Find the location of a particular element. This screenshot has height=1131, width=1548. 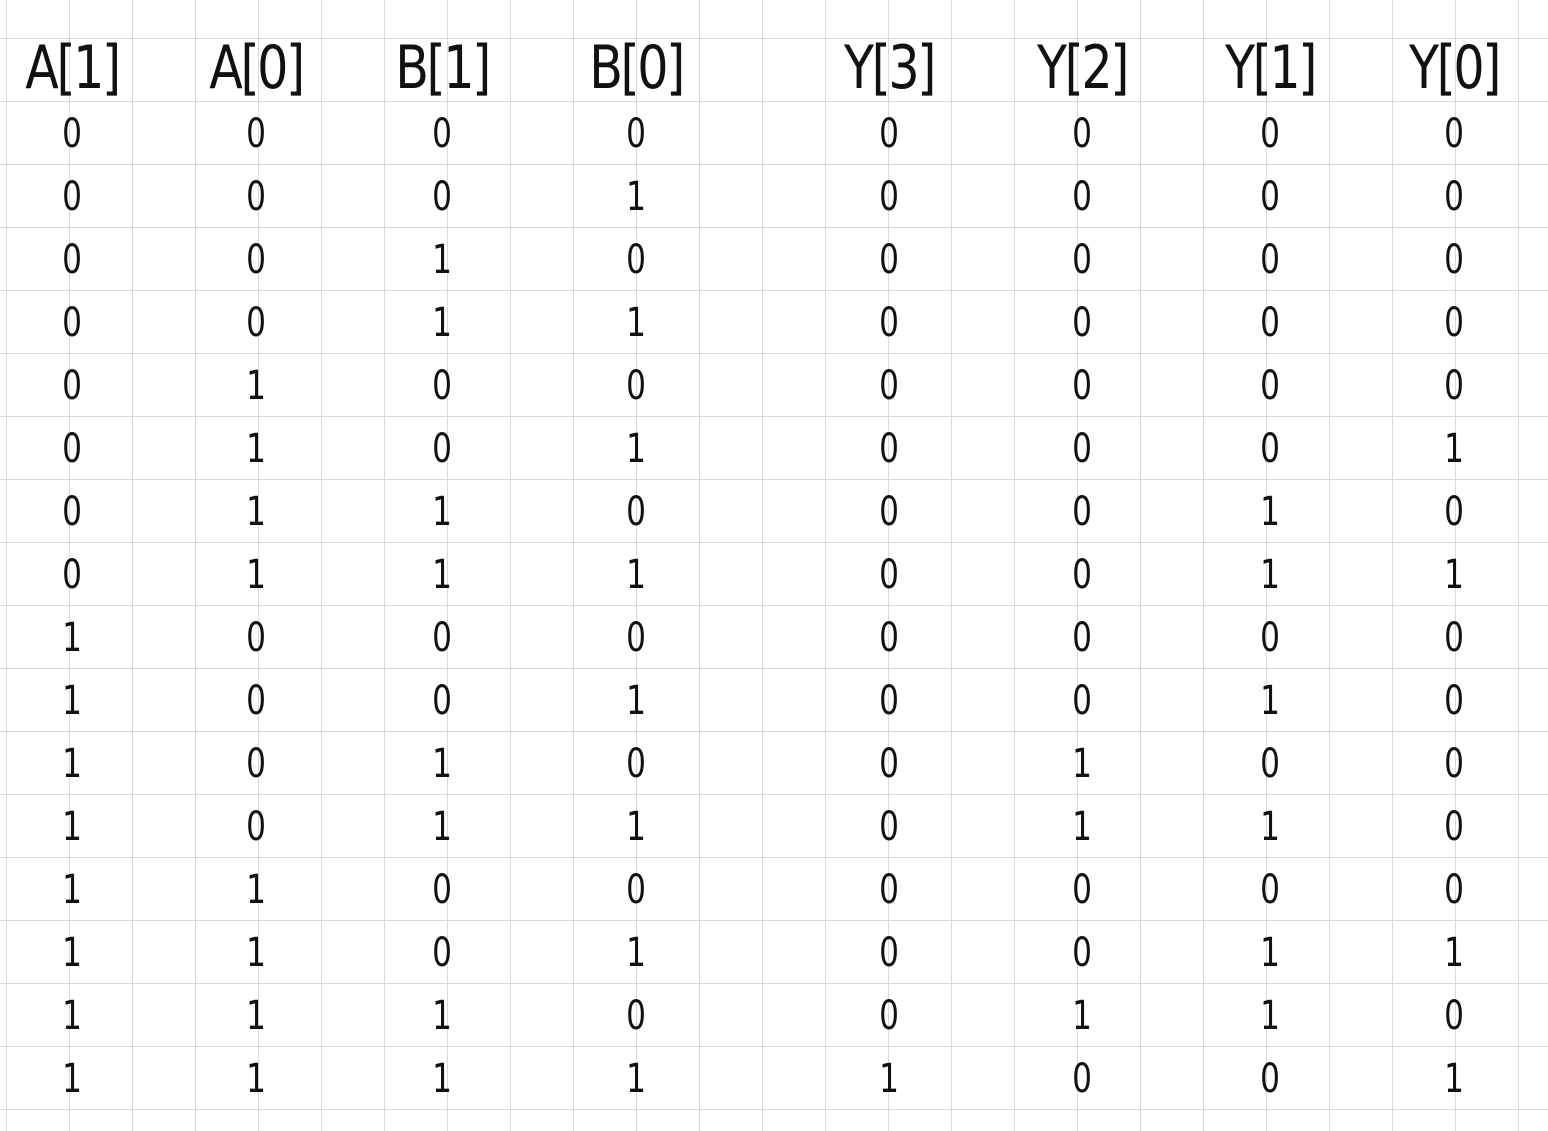

column-header: Y[3] is located at coordinates (890, 68).